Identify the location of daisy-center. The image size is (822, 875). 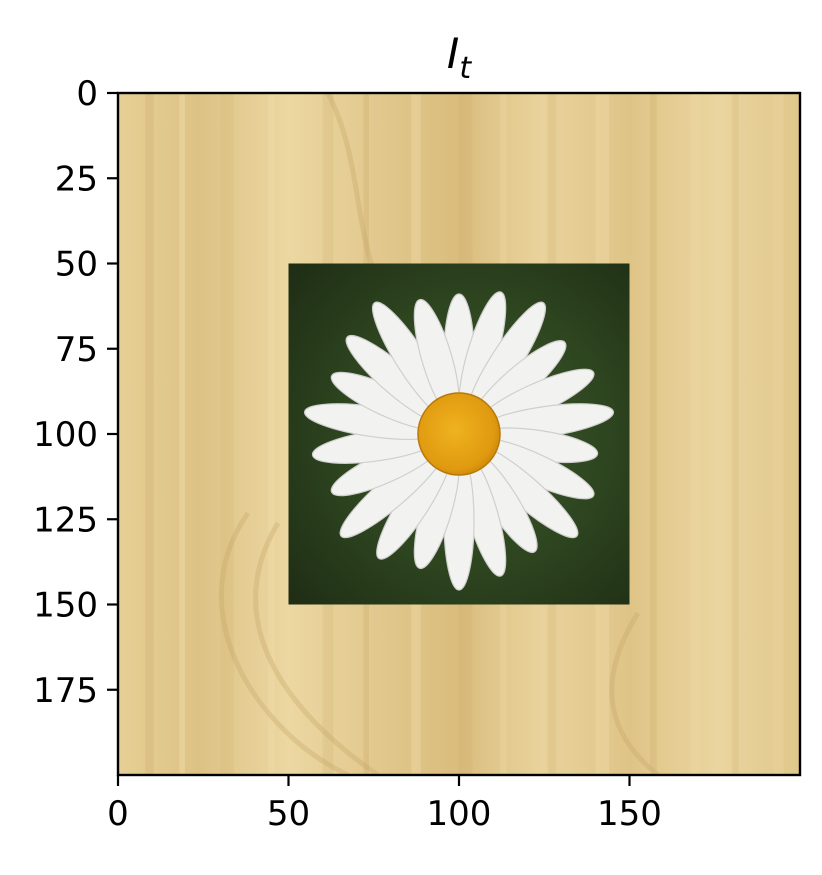
(459, 434).